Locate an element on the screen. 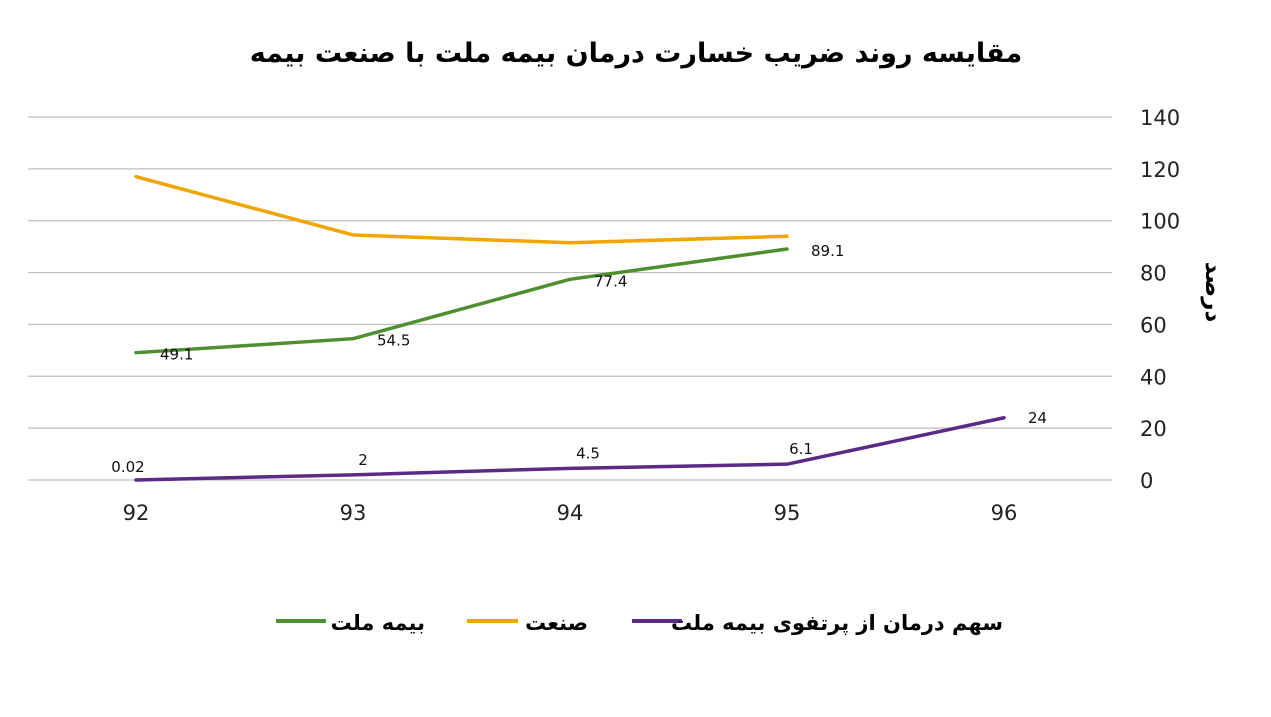 The height and width of the screenshot is (717, 1271). data-label: 49.1 is located at coordinates (176, 355).